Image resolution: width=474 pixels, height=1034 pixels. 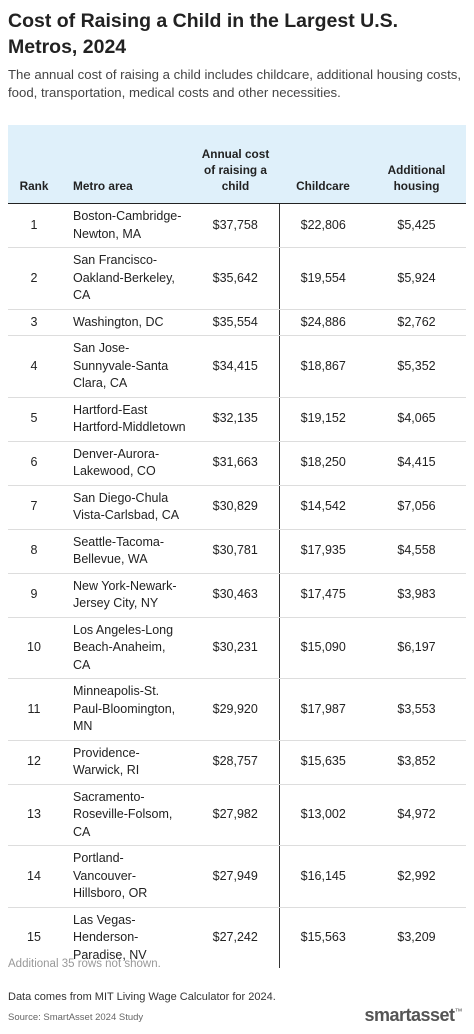 I want to click on table-cell: $5,924, so click(x=416, y=278).